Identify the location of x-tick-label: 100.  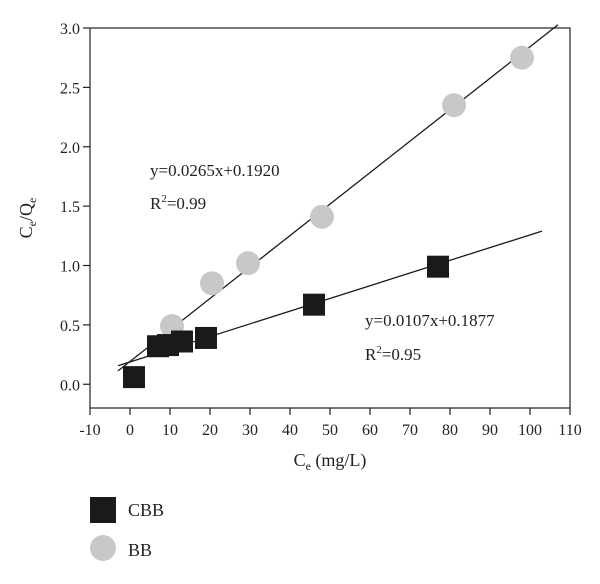
(530, 430).